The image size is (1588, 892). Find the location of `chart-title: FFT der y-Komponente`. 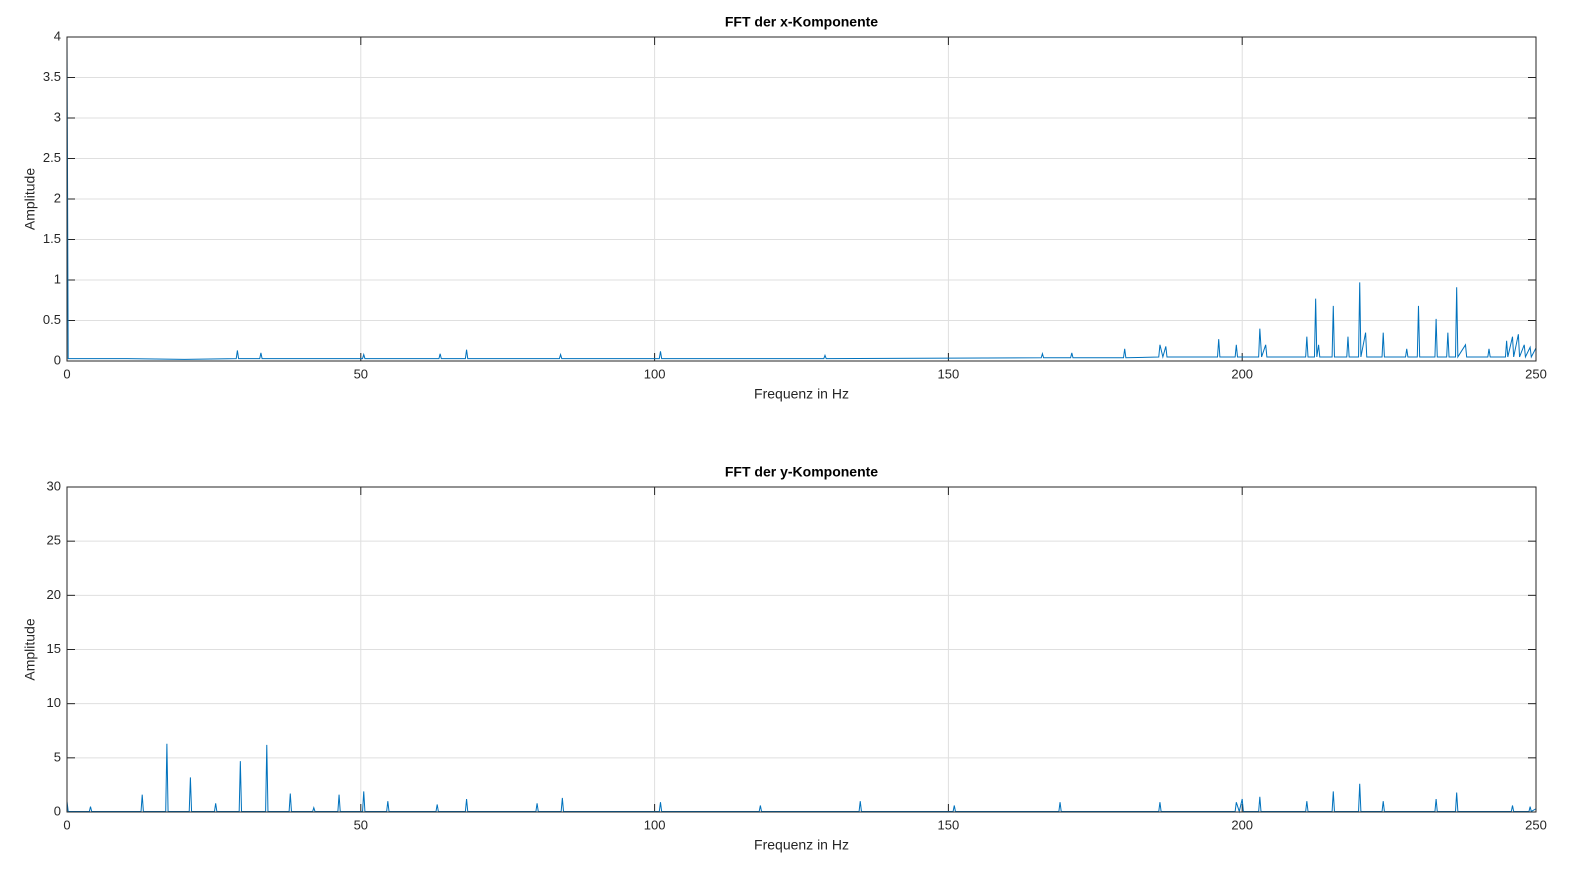

chart-title: FFT der y-Komponente is located at coordinates (801, 472).